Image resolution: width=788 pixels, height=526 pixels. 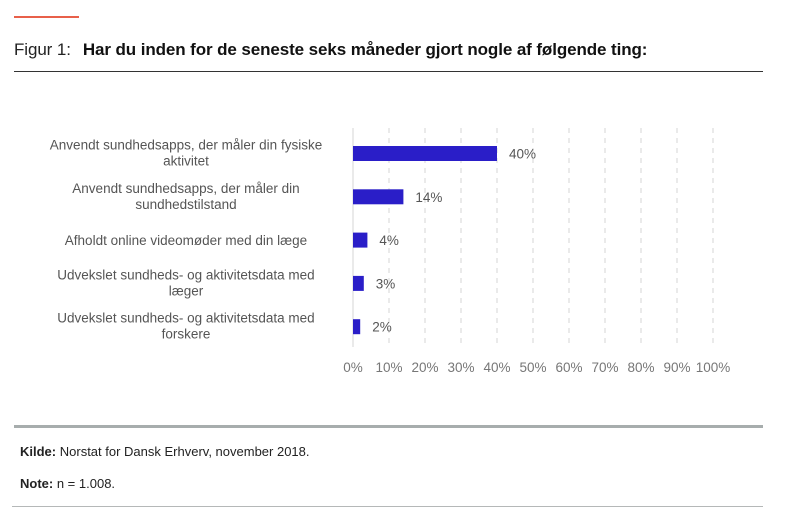 I want to click on x-tick-label: 40%, so click(x=496, y=367).